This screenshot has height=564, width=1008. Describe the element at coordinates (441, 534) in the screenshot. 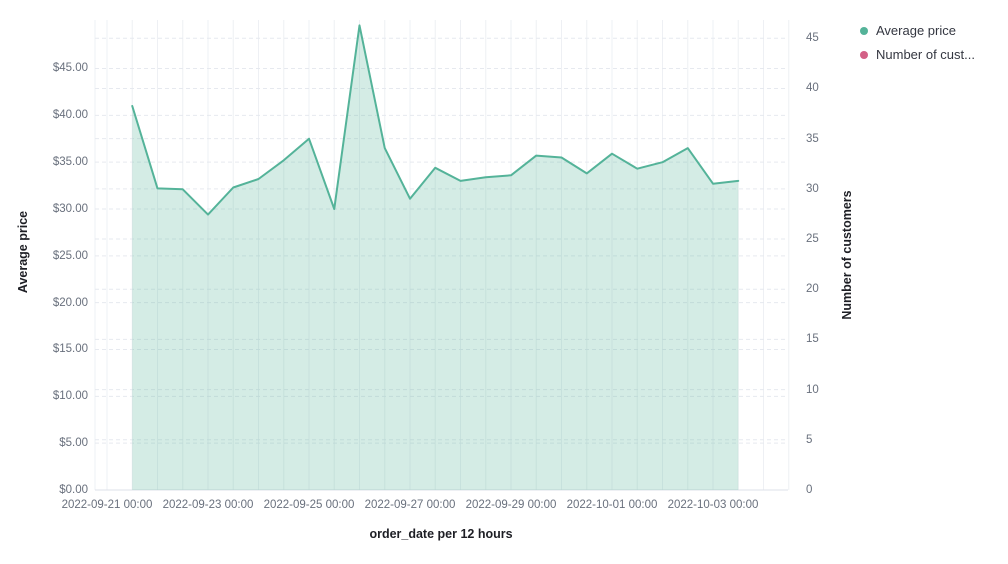

I see `x-axis-title: order_date per 12 hours` at that location.